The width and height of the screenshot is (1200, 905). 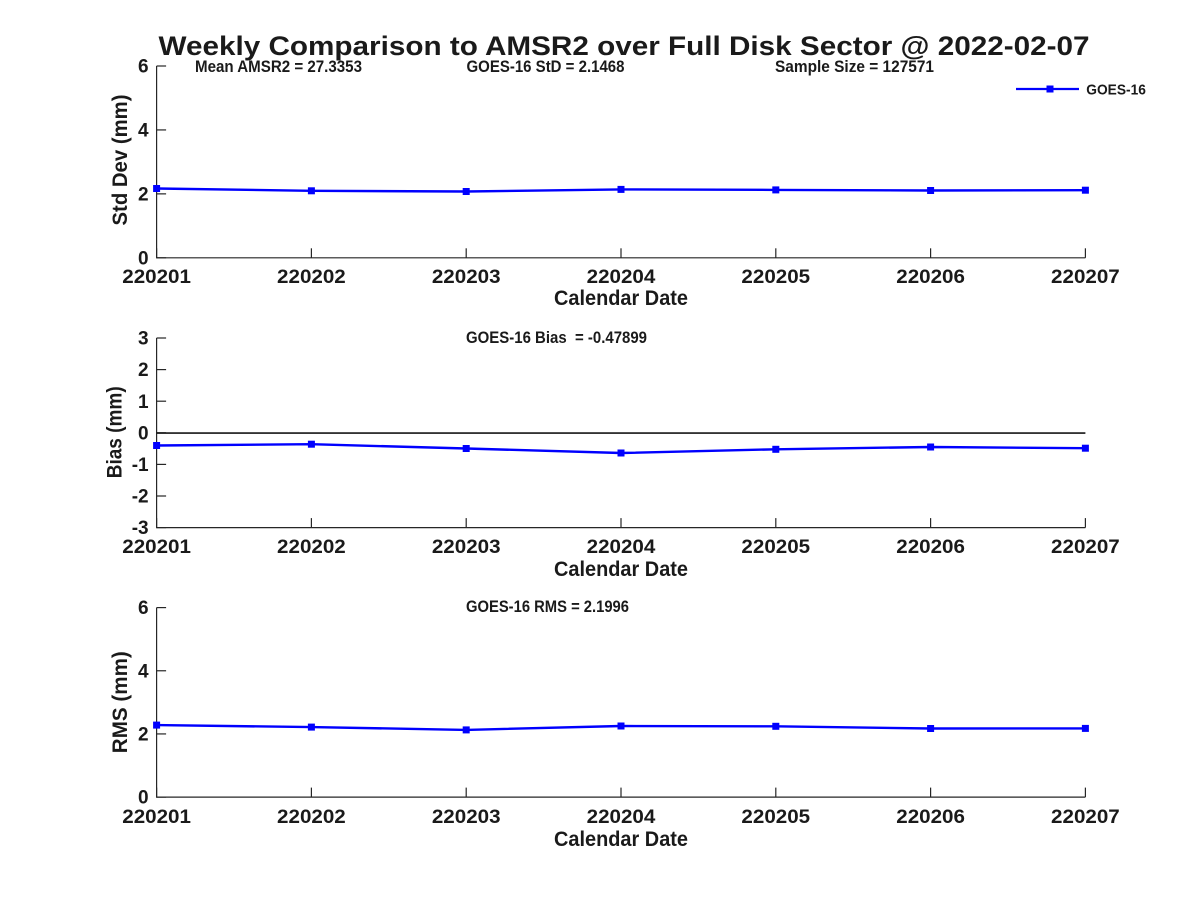 I want to click on svg-text: 1, so click(x=143, y=402).